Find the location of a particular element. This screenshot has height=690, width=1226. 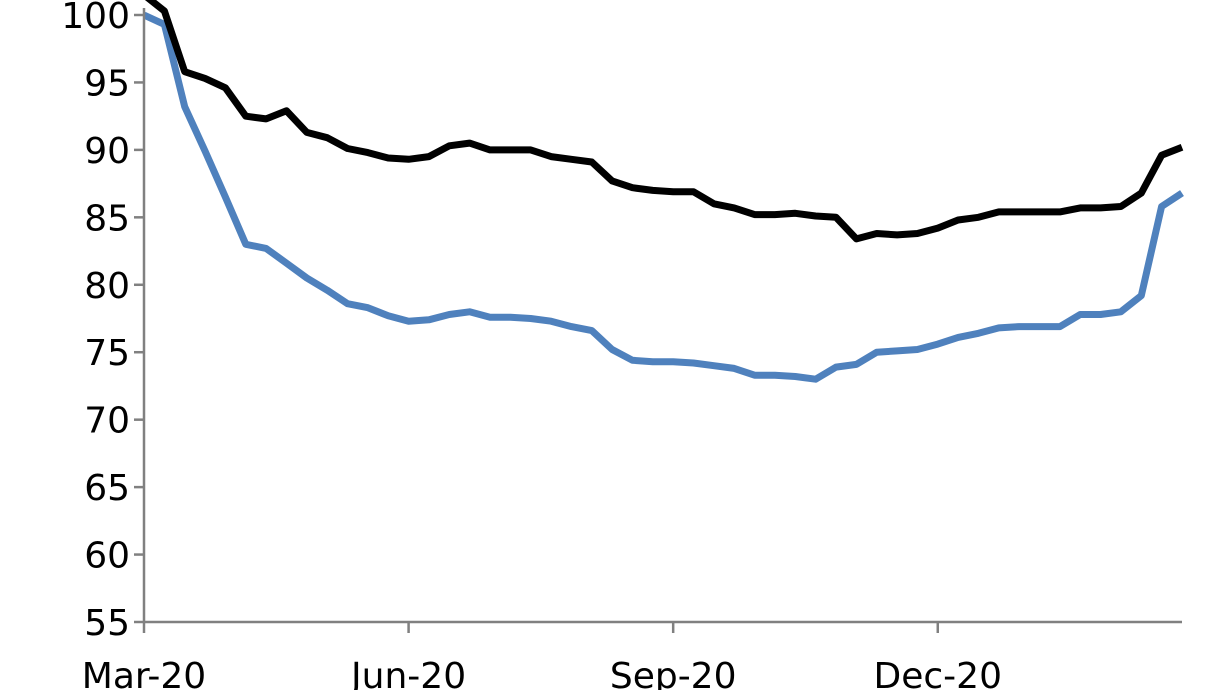

y-tick-label: 90 is located at coordinates (107, 151).